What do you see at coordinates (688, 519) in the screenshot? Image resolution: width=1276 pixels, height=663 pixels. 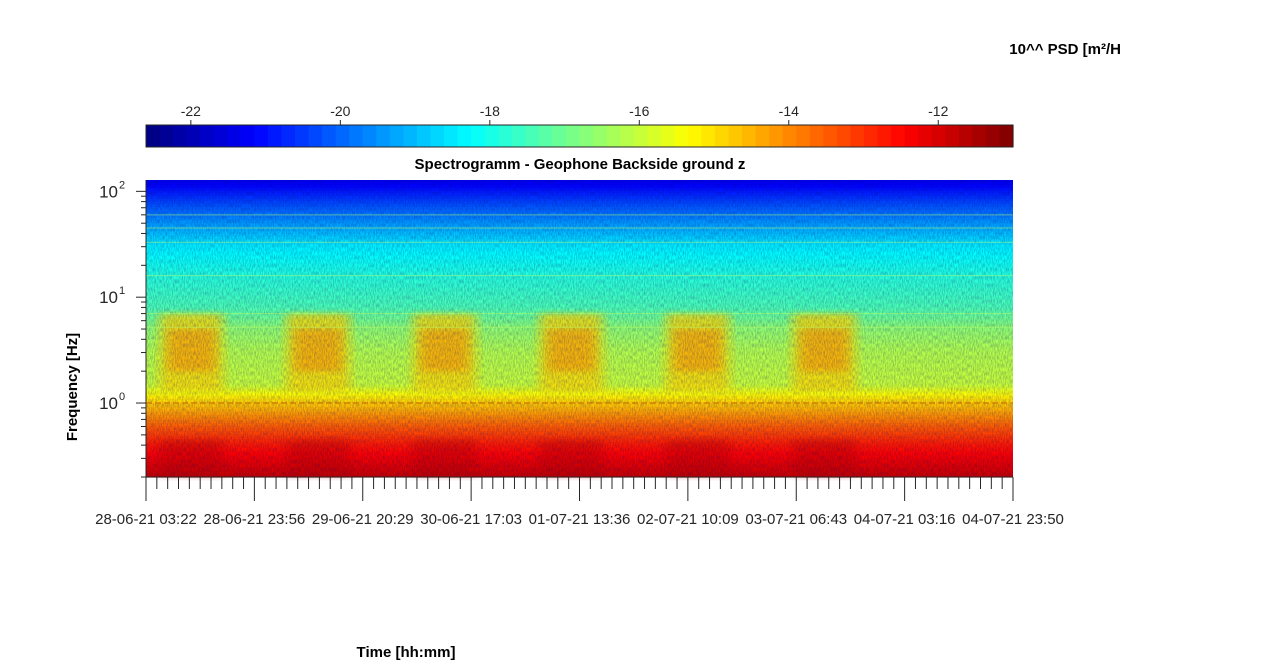 I see `x-tick-label: 02-07-21 10:09` at bounding box center [688, 519].